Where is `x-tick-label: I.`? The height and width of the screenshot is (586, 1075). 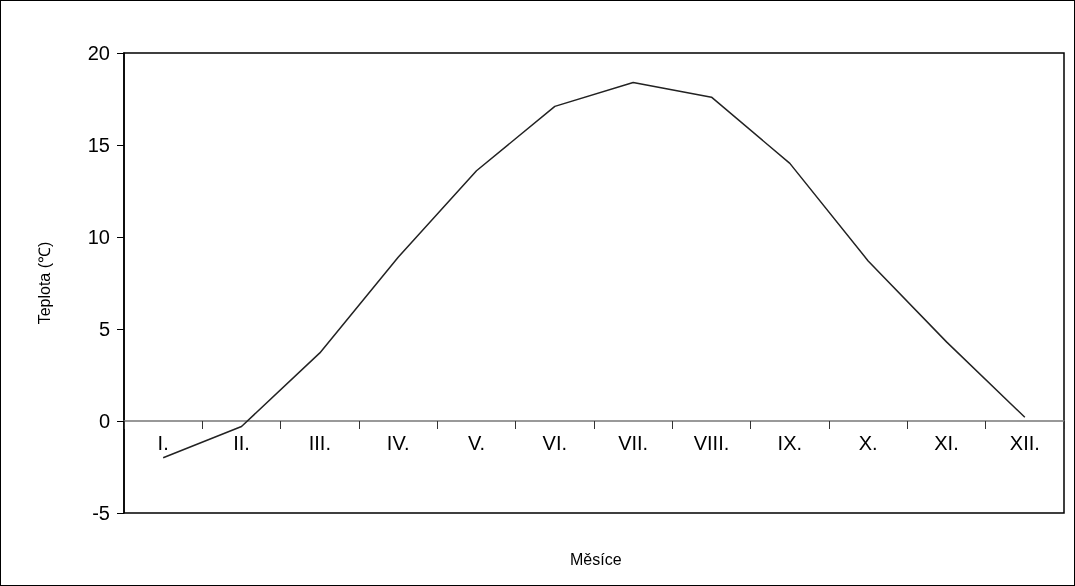 x-tick-label: I. is located at coordinates (163, 443).